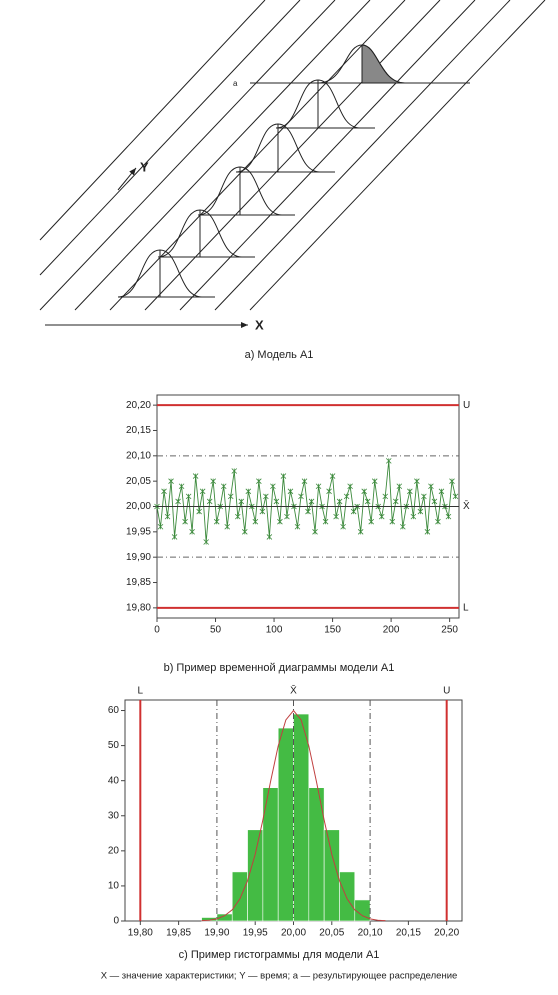 Image resolution: width=558 pixels, height=995 pixels. I want to click on x-tick-label: 19,85, so click(178, 933).